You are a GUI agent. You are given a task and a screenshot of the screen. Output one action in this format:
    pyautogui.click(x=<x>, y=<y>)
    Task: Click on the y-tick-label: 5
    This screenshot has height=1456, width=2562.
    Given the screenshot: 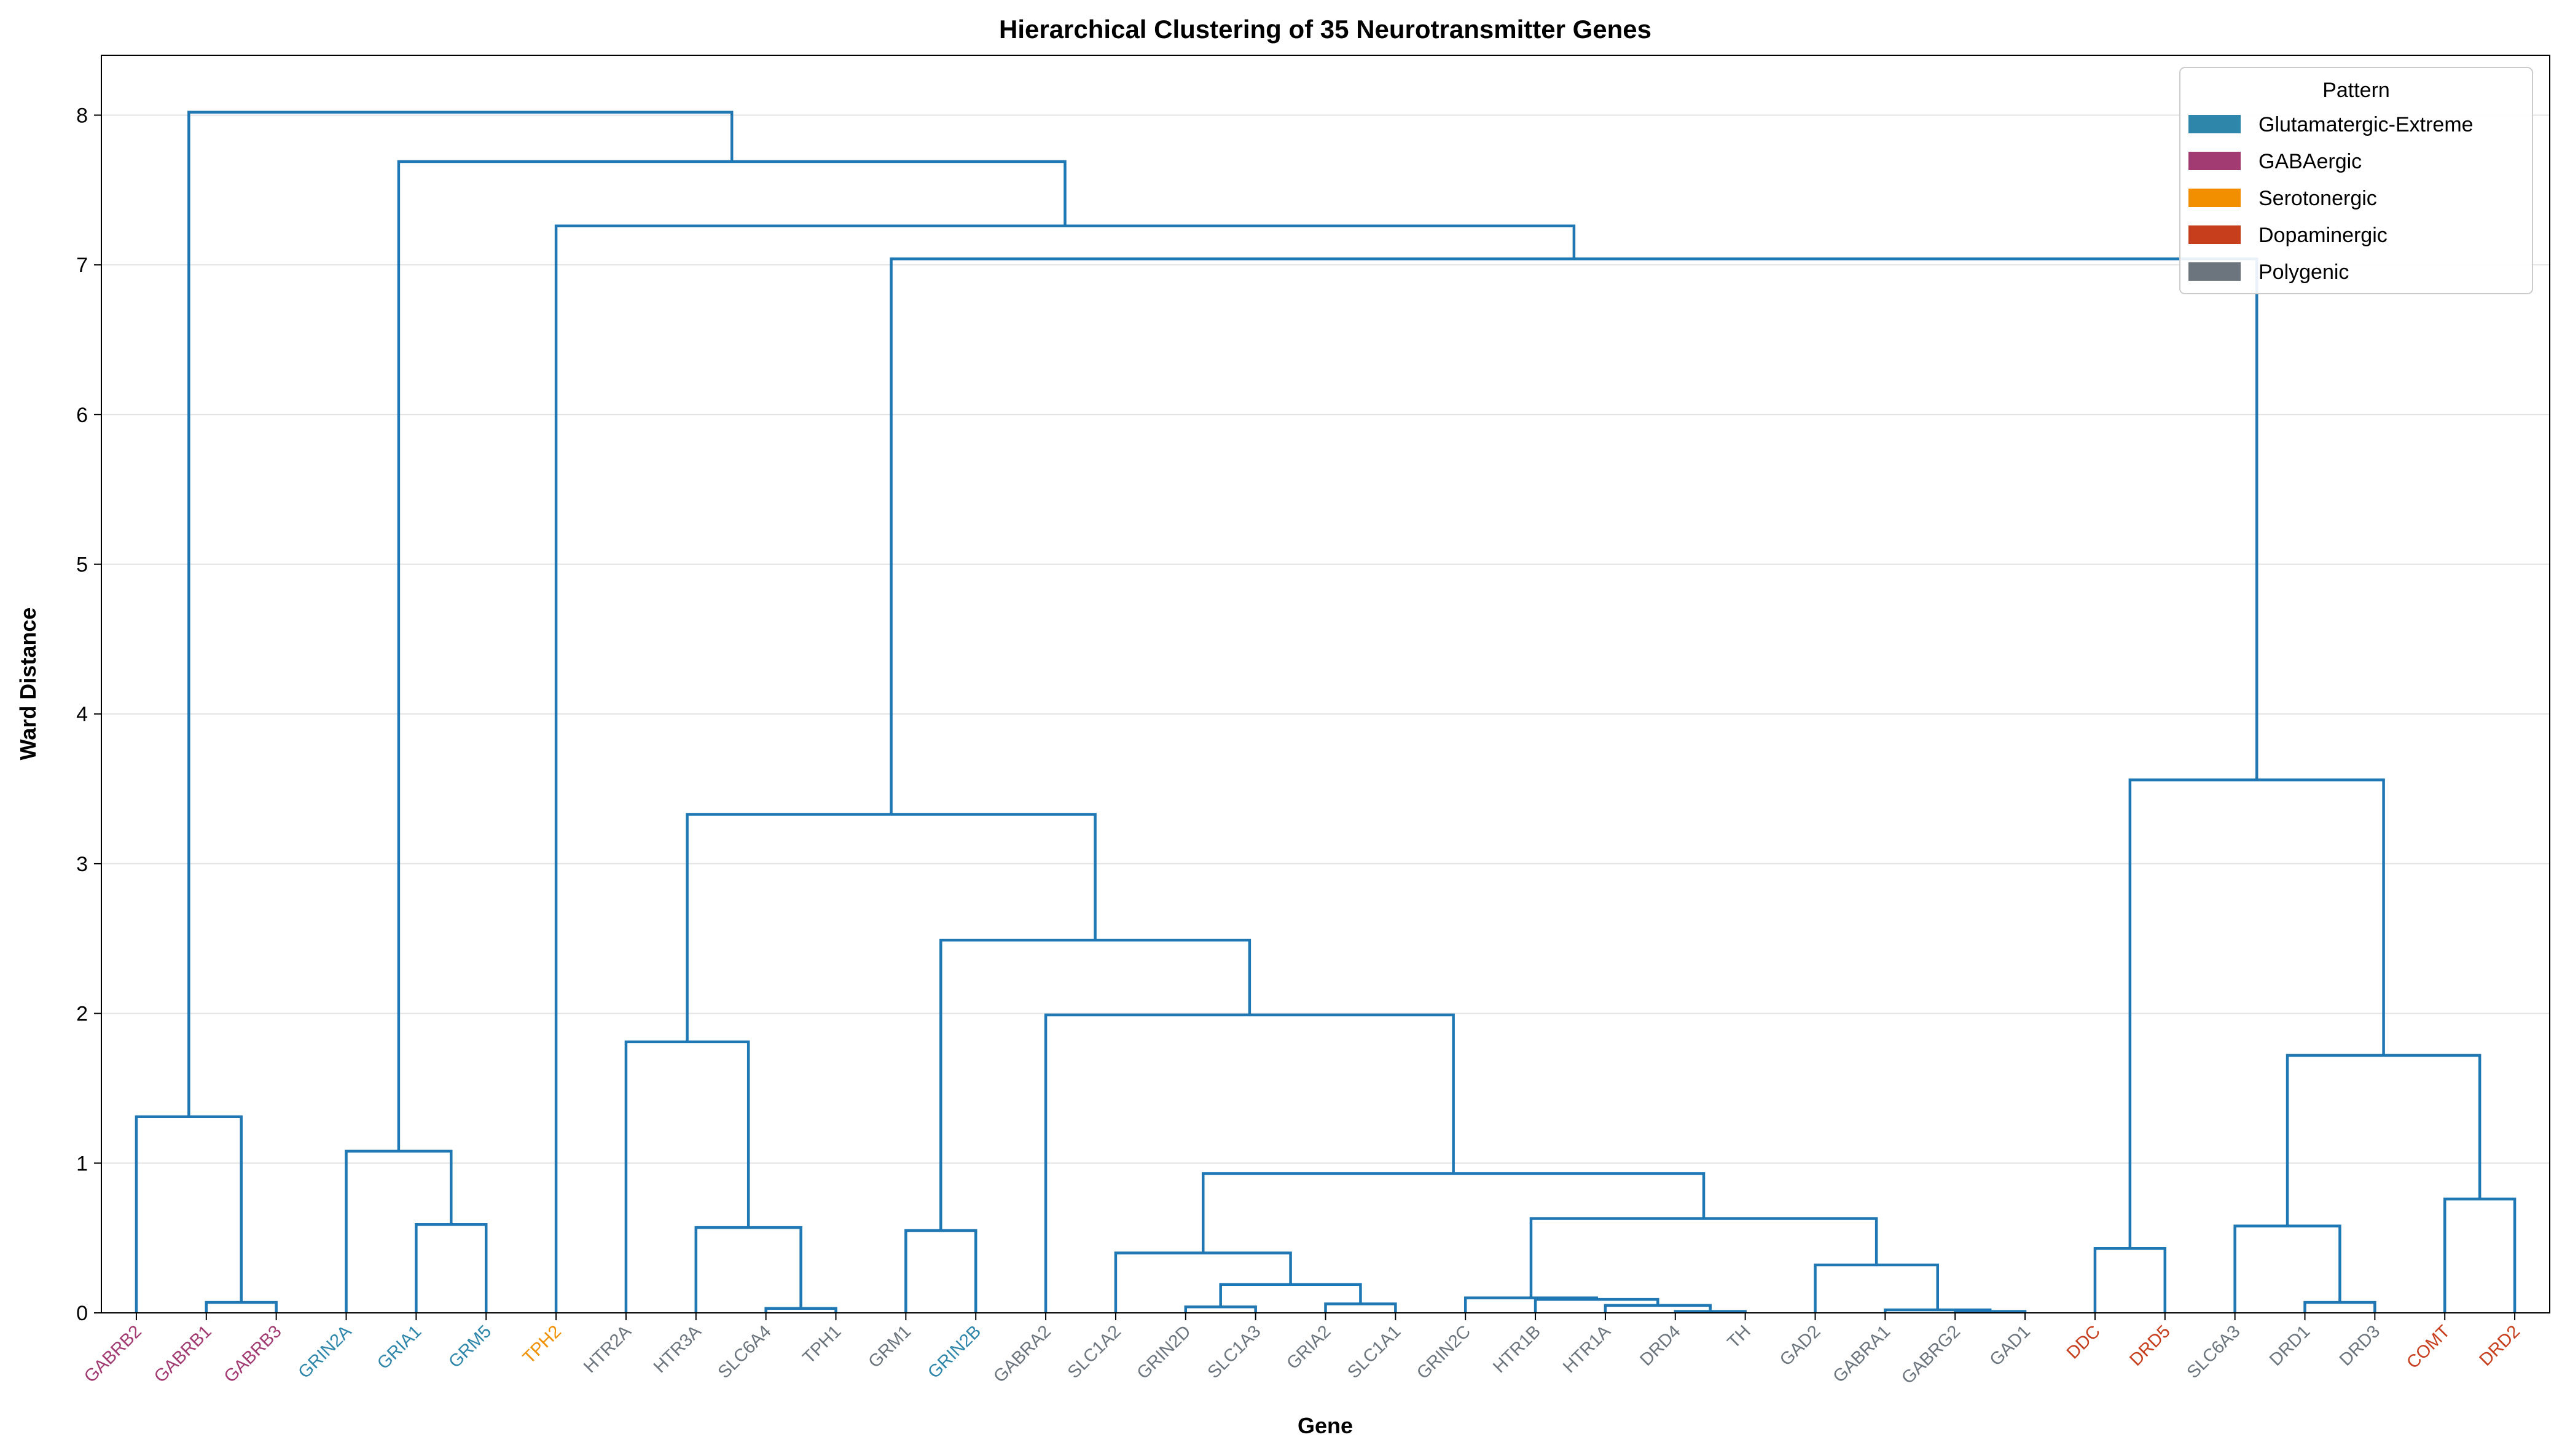 What is the action you would take?
    pyautogui.click(x=82, y=565)
    